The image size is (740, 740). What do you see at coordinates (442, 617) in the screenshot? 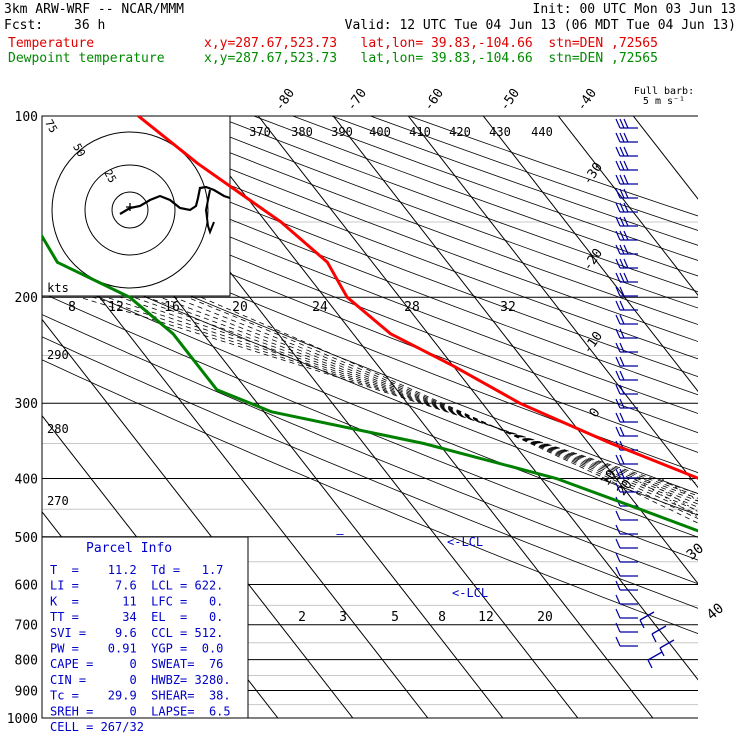
I see `mixing-ratio-label: 8` at bounding box center [442, 617].